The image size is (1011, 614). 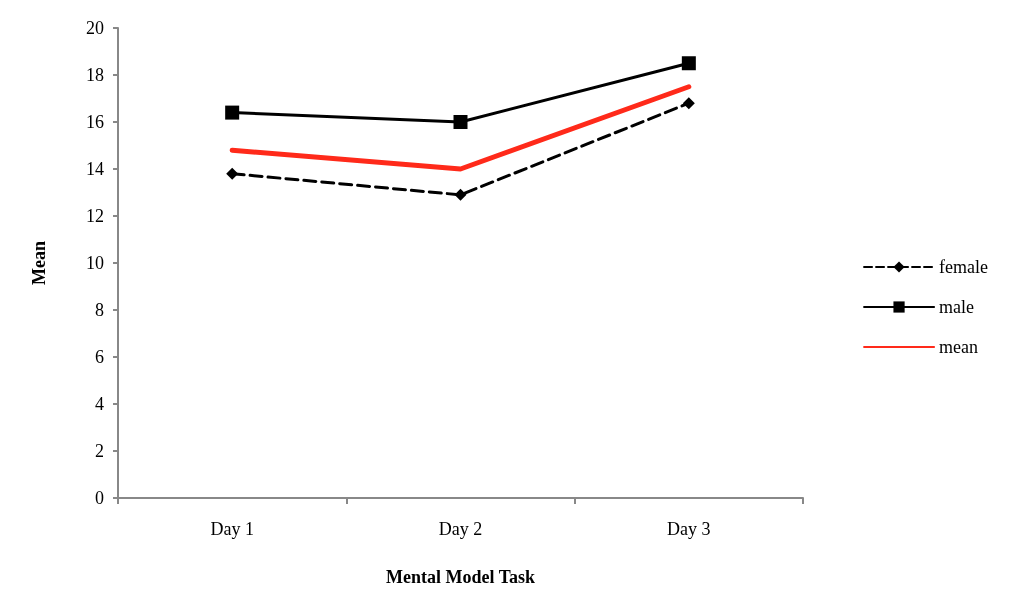 What do you see at coordinates (232, 529) in the screenshot?
I see `x-tick-label: Day 1` at bounding box center [232, 529].